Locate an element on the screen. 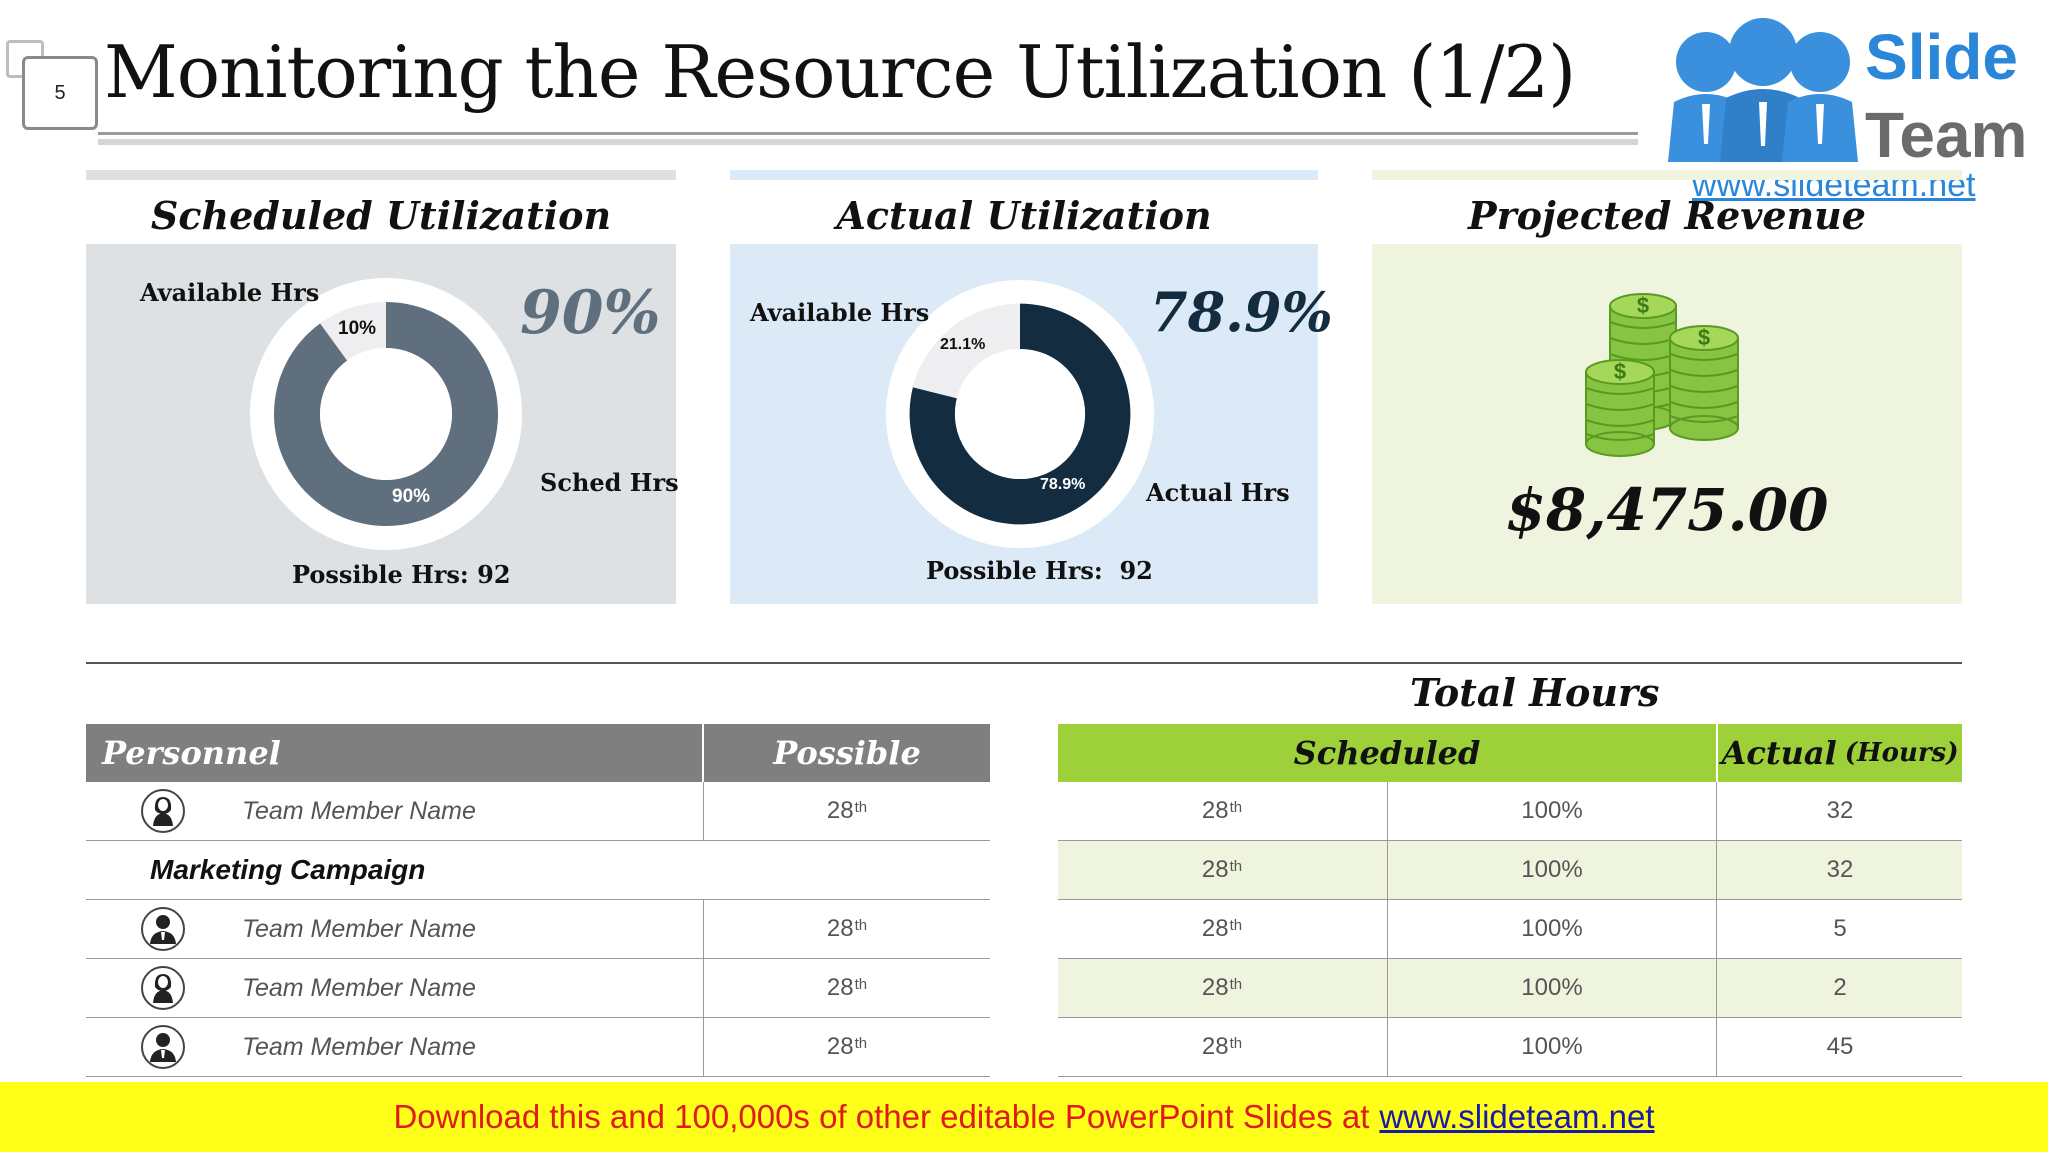  banner-link: www.slideteam.net is located at coordinates (1517, 1116).